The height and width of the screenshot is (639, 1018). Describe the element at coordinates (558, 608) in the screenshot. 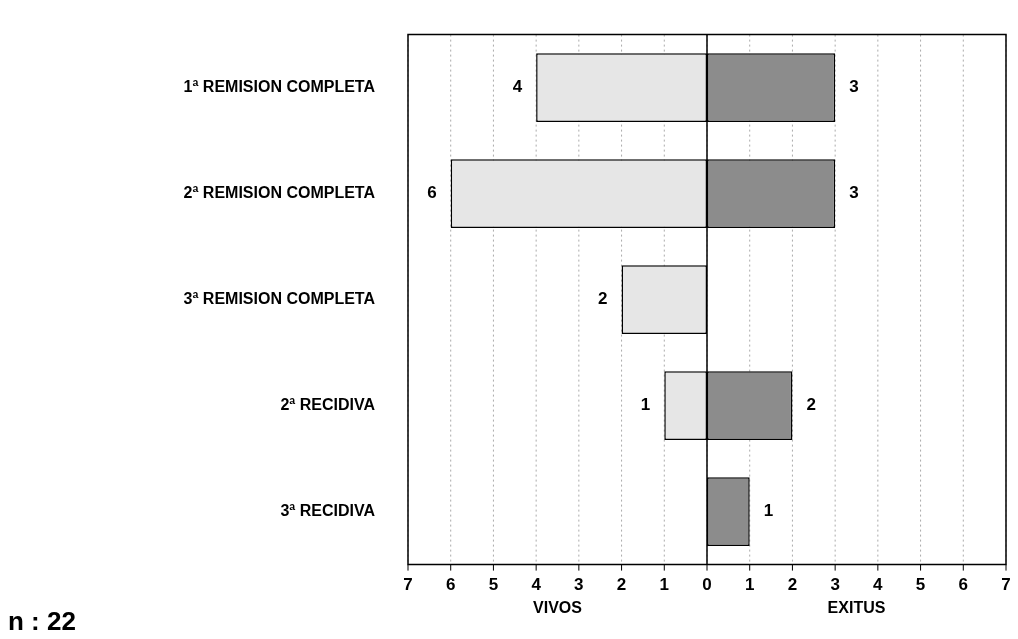

I see `text: VIVOS` at that location.